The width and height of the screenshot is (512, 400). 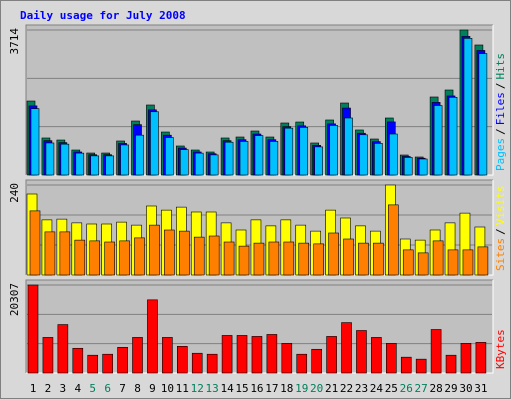 What do you see at coordinates (14, 193) in the screenshot?
I see `y-tick-label: 240` at bounding box center [14, 193].